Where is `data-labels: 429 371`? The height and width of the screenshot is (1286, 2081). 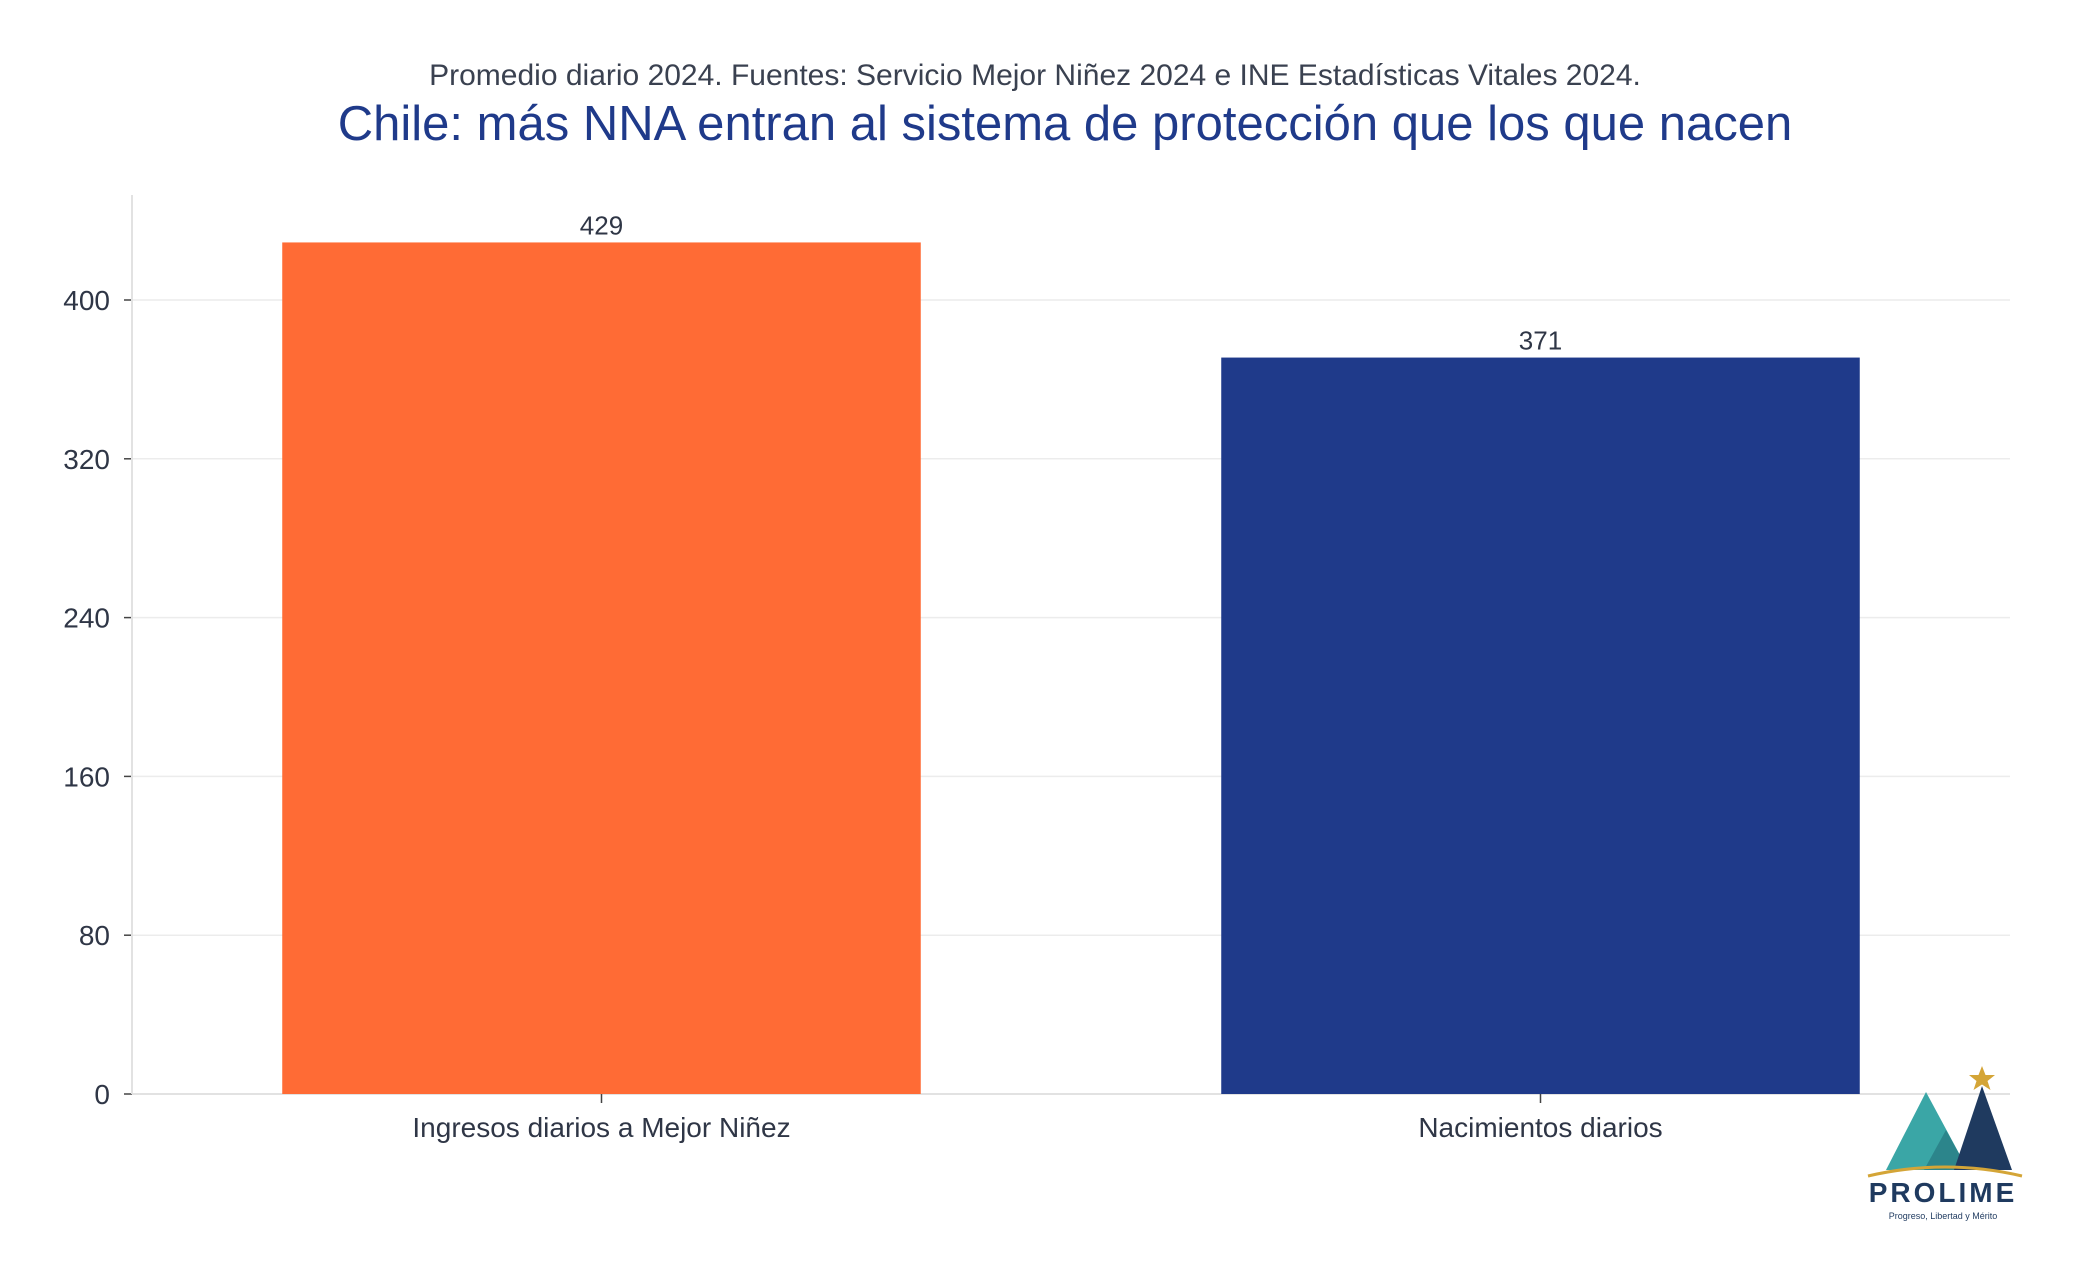 data-labels: 429 371 is located at coordinates (1071, 282).